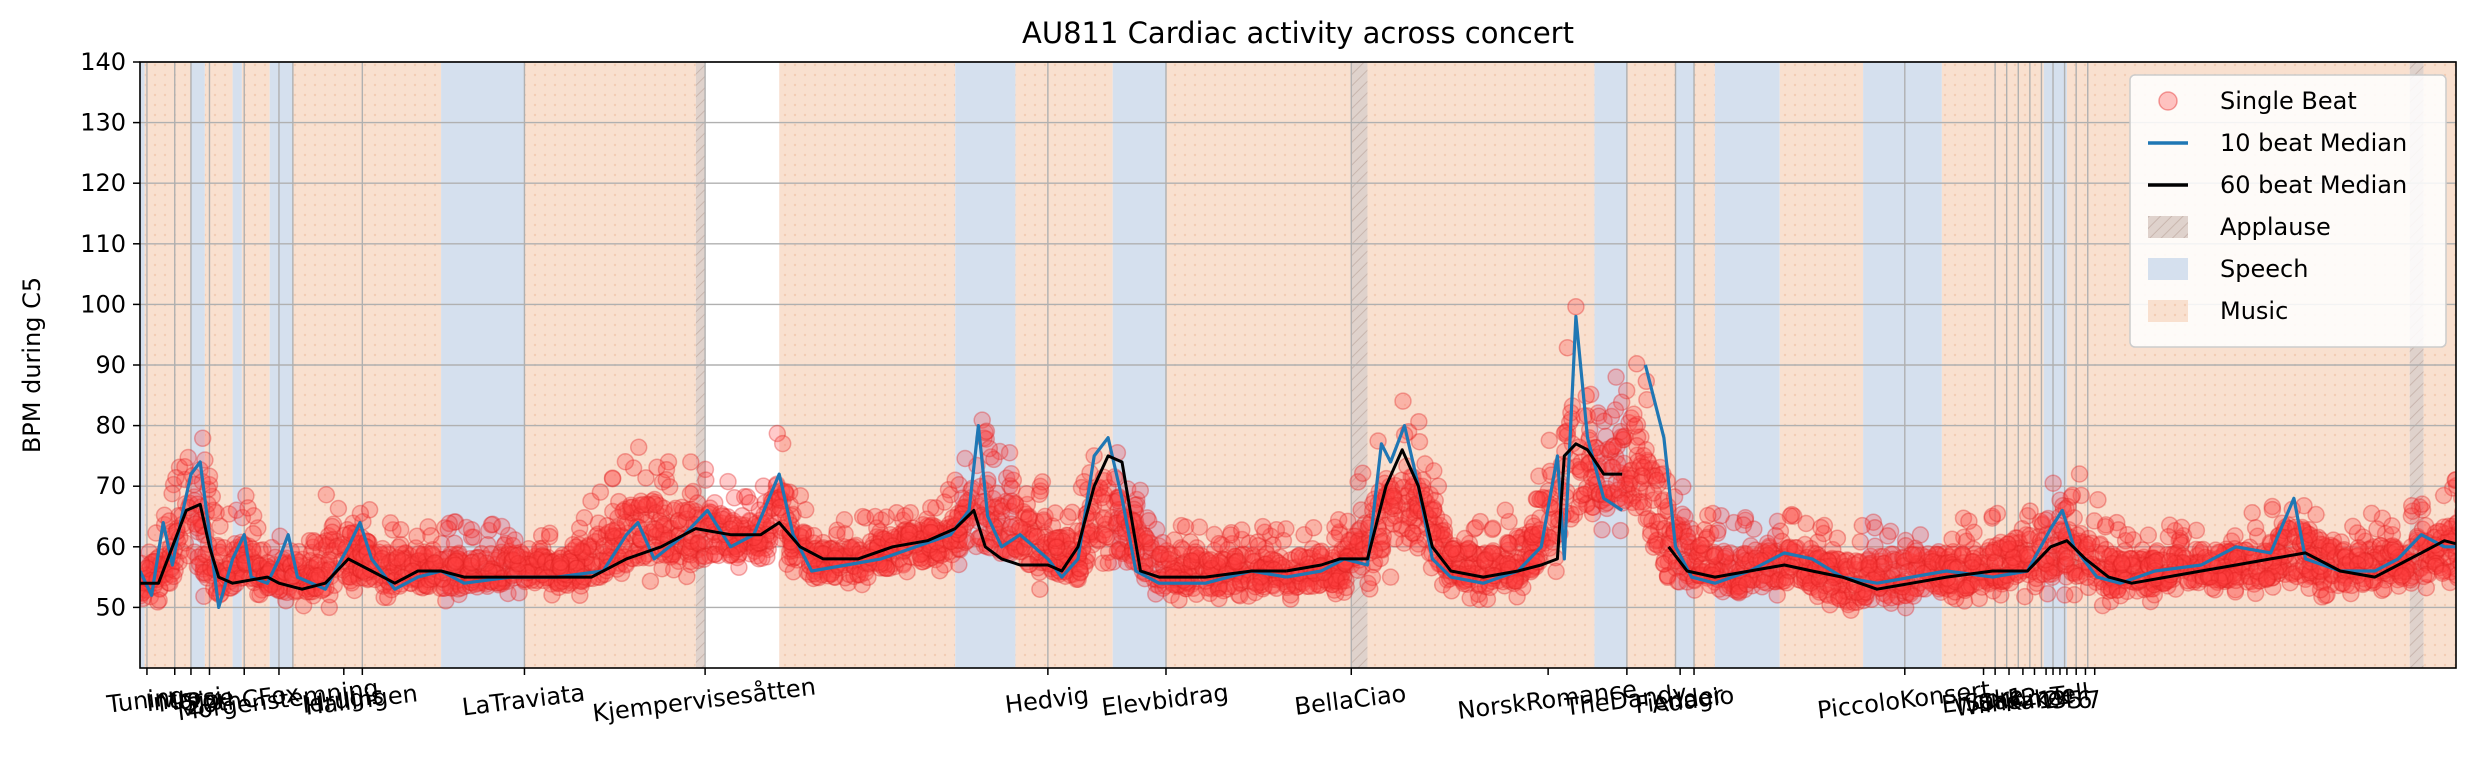 Image resolution: width=2476 pixels, height=782 pixels. What do you see at coordinates (32, 365) in the screenshot?
I see `y-axis-label: BPM during C5` at bounding box center [32, 365].